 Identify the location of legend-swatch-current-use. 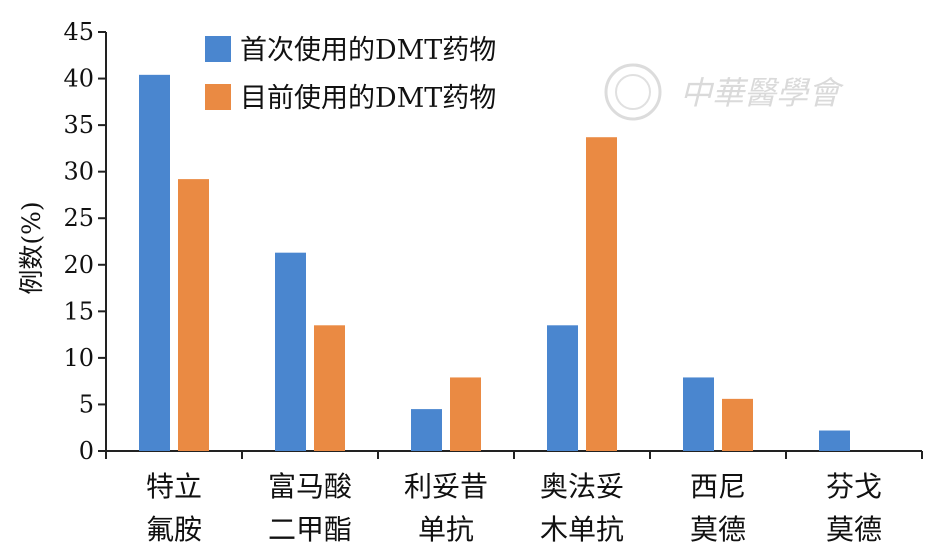
(218, 97).